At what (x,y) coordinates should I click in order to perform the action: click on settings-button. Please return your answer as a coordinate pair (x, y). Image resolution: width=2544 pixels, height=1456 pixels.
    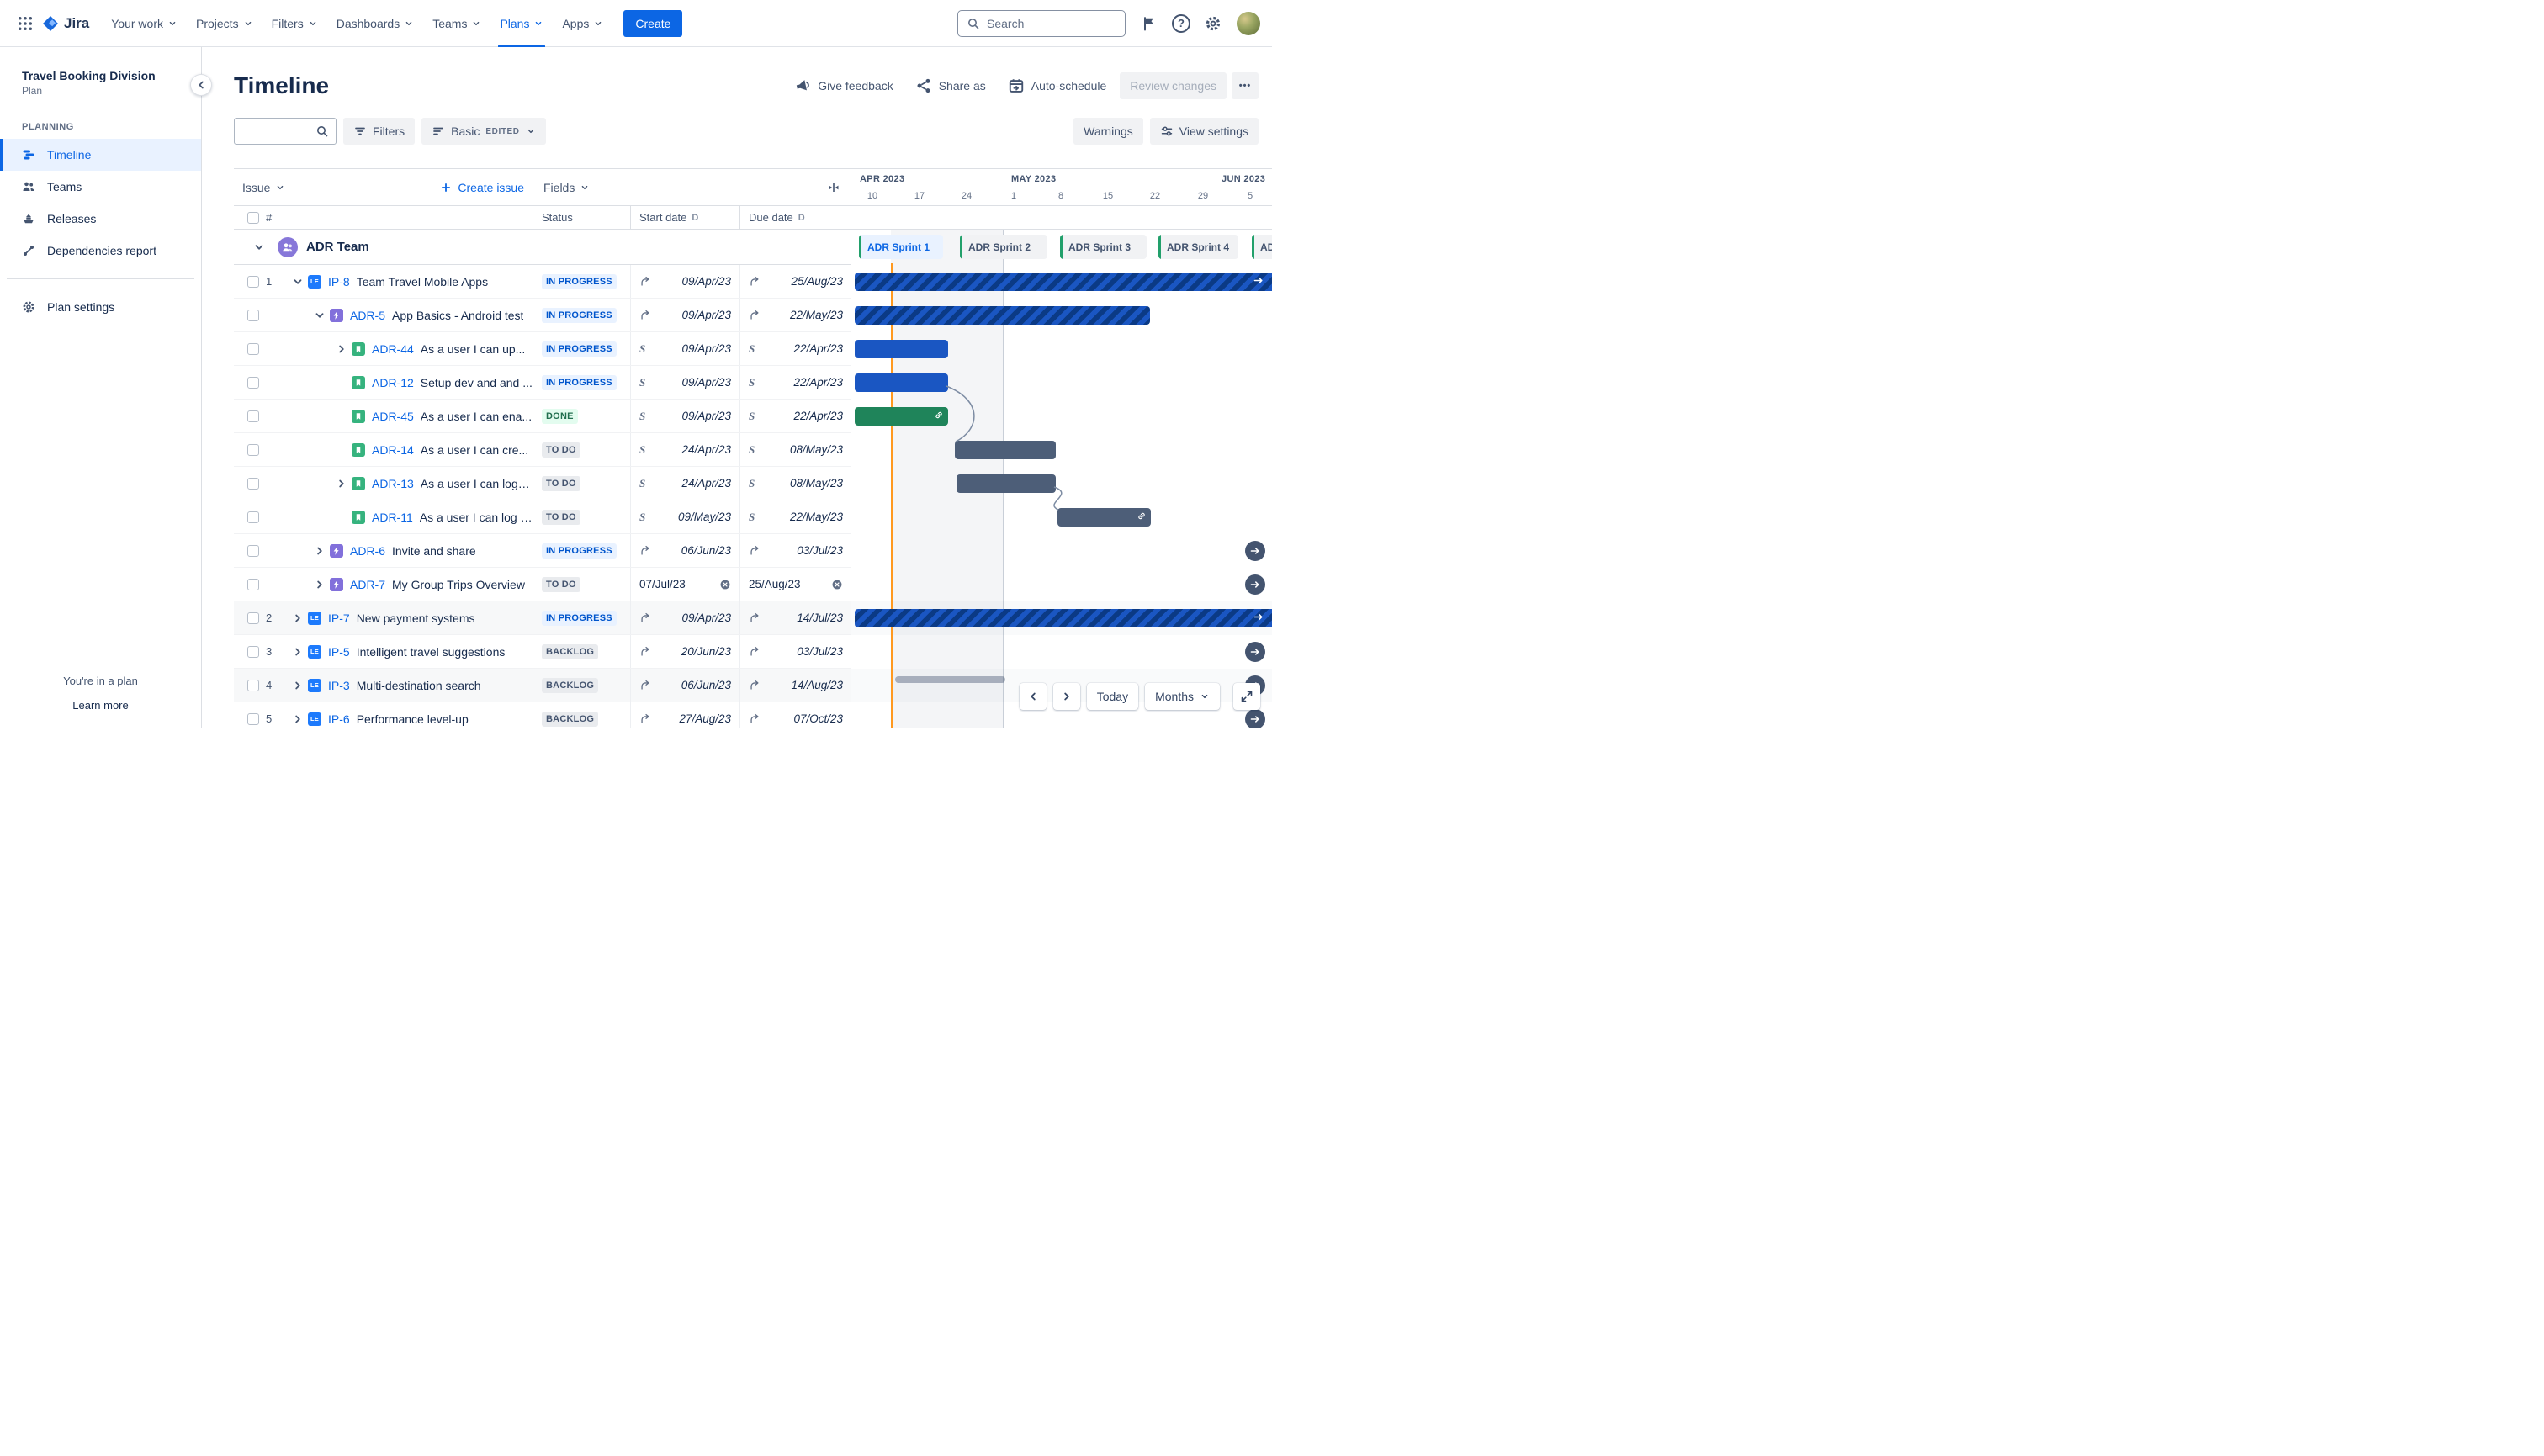
    Looking at the image, I should click on (1213, 23).